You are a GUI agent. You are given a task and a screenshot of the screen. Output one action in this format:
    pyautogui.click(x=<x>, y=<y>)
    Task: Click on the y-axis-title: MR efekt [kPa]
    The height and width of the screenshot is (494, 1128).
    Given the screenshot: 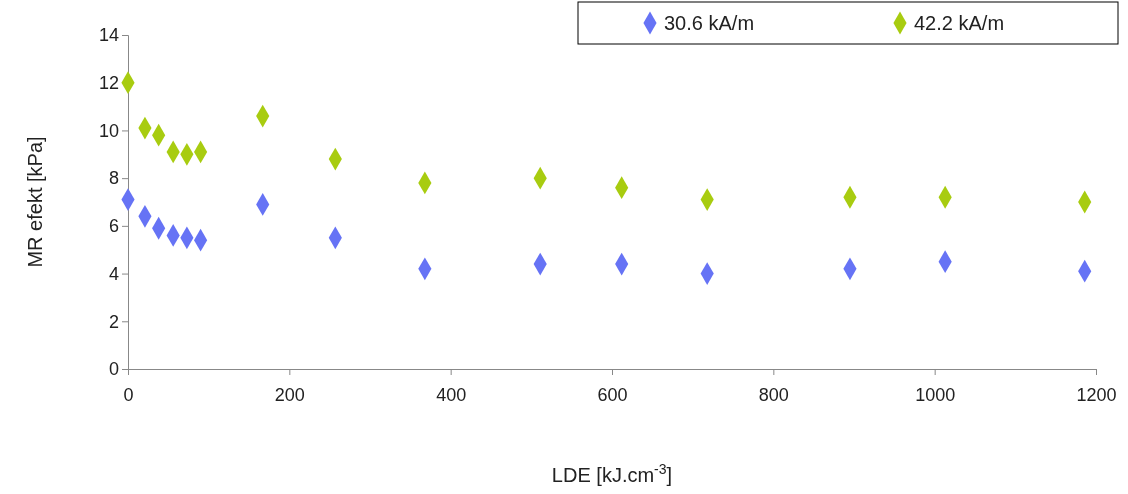 What is the action you would take?
    pyautogui.click(x=35, y=202)
    